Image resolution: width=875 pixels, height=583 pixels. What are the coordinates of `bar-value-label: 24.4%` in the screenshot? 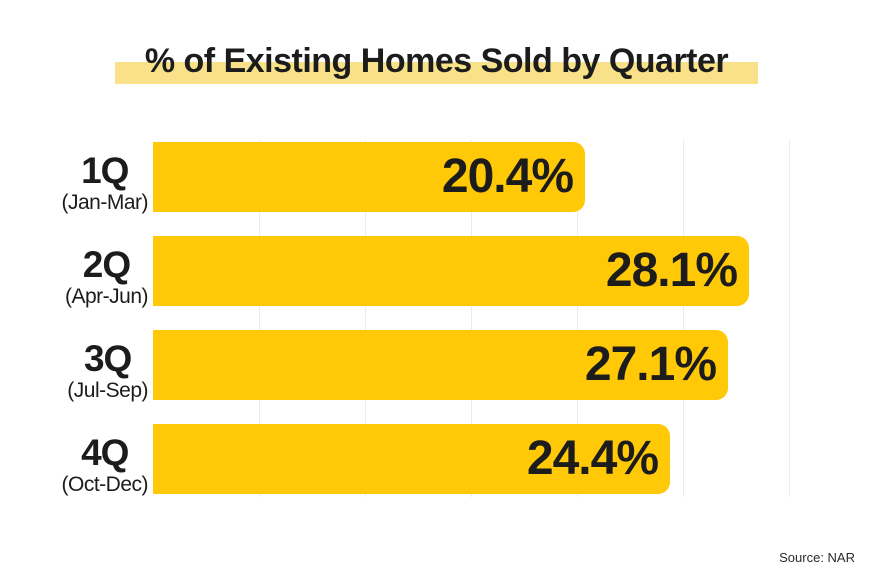 It's located at (592, 458).